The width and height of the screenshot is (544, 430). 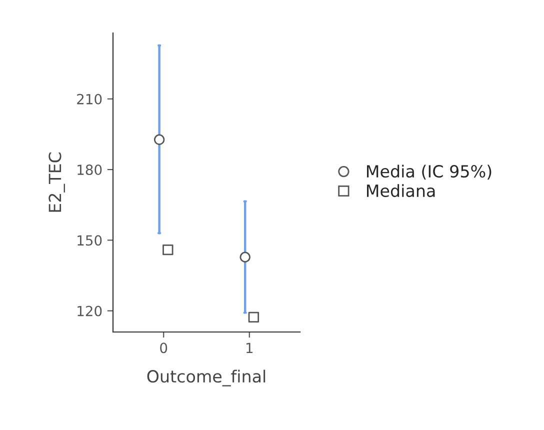 What do you see at coordinates (249, 347) in the screenshot?
I see `x-tick-label: 1` at bounding box center [249, 347].